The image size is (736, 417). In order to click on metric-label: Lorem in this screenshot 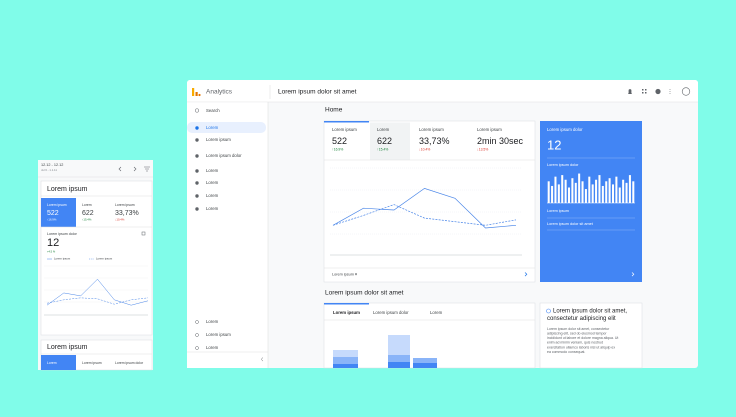, I will do `click(87, 205)`.